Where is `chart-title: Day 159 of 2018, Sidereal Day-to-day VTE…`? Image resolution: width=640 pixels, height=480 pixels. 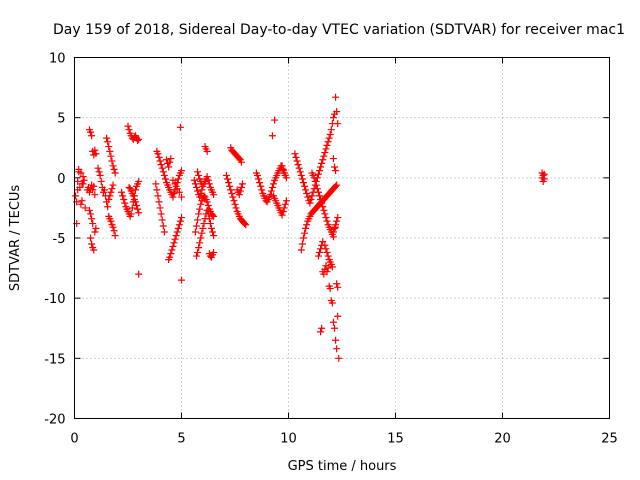 chart-title: Day 159 of 2018, Sidereal Day-to-day VTE… is located at coordinates (339, 30).